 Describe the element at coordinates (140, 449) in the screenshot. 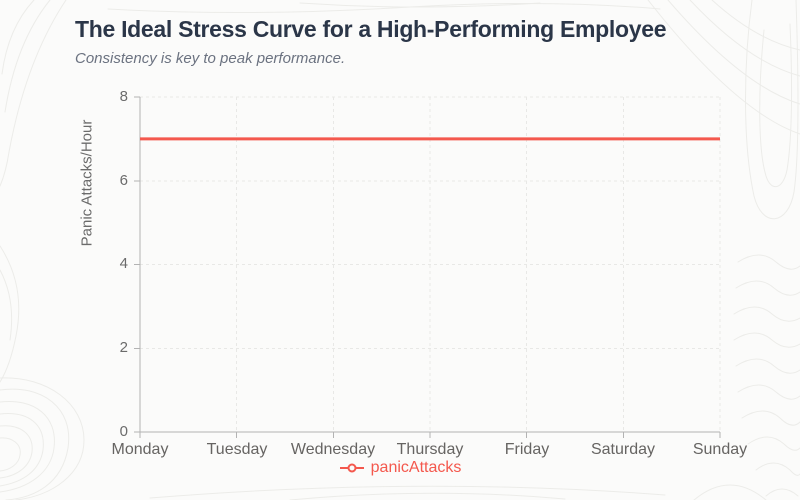

I see `x-tick-label: Monday` at that location.